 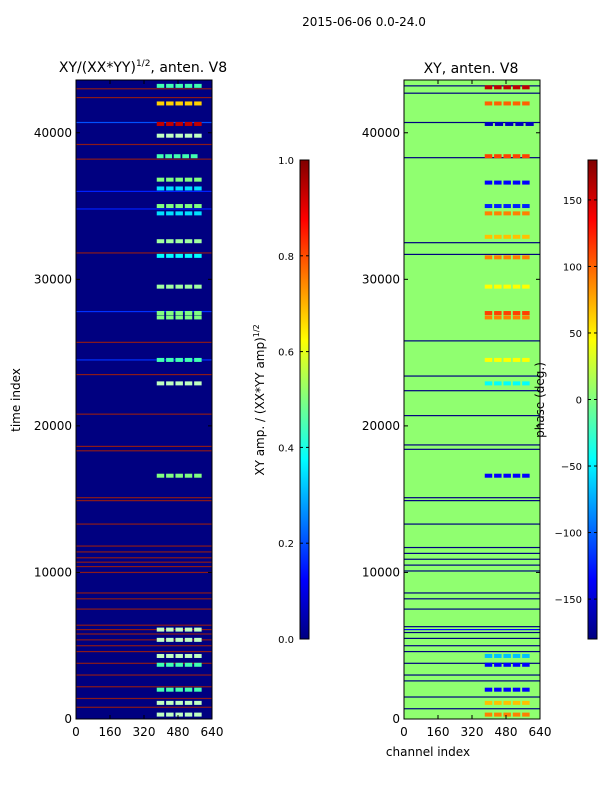 I want to click on panel-amplitude-title-tail: , anten. V8, so click(x=188, y=68).